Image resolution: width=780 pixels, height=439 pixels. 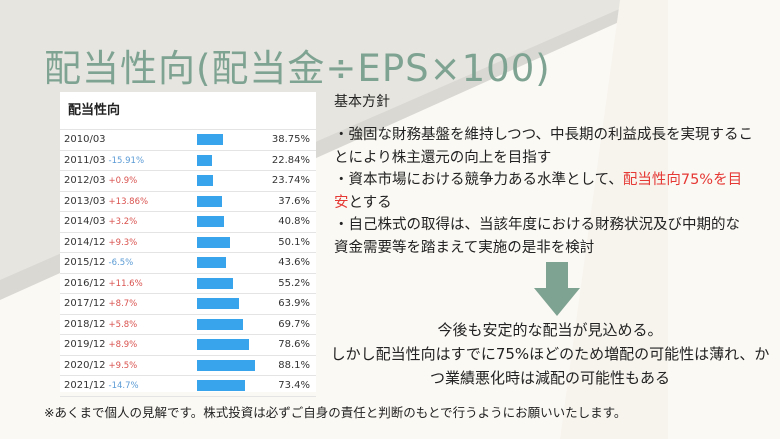 I want to click on table-row: 2019/12 +8.9% 78.6%, so click(x=188, y=345).